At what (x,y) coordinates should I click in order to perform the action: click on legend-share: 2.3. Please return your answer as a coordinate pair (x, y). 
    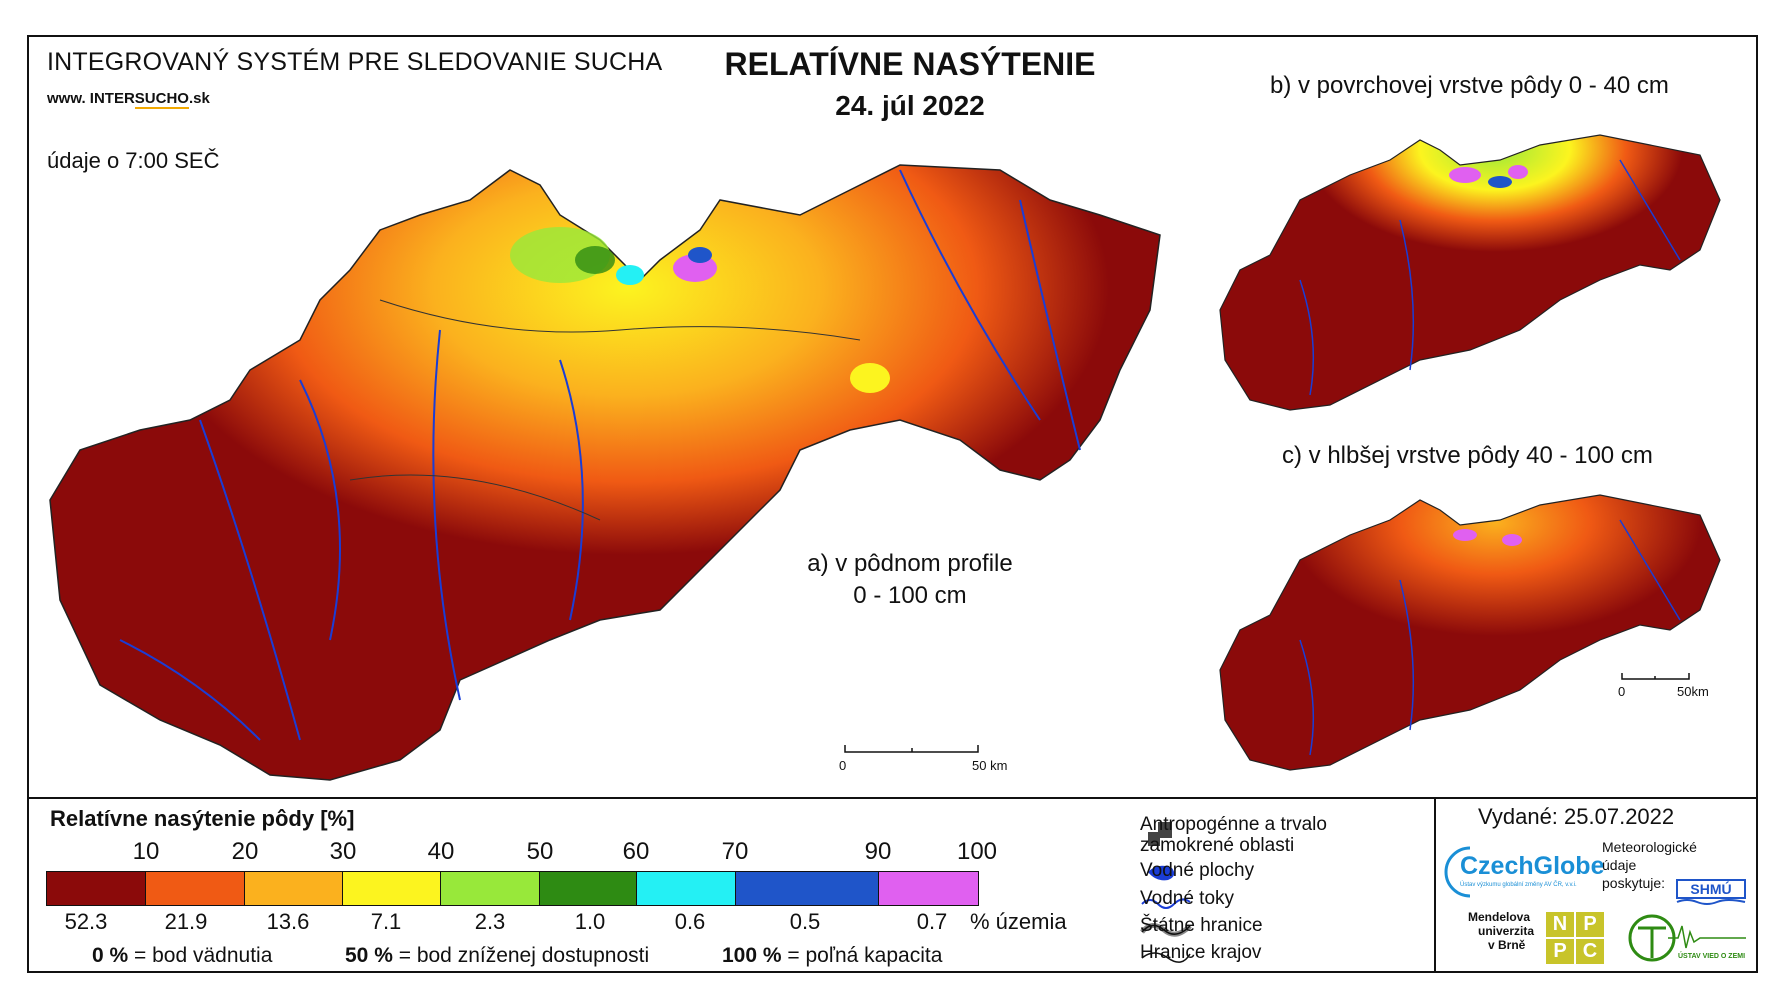
    Looking at the image, I should click on (490, 921).